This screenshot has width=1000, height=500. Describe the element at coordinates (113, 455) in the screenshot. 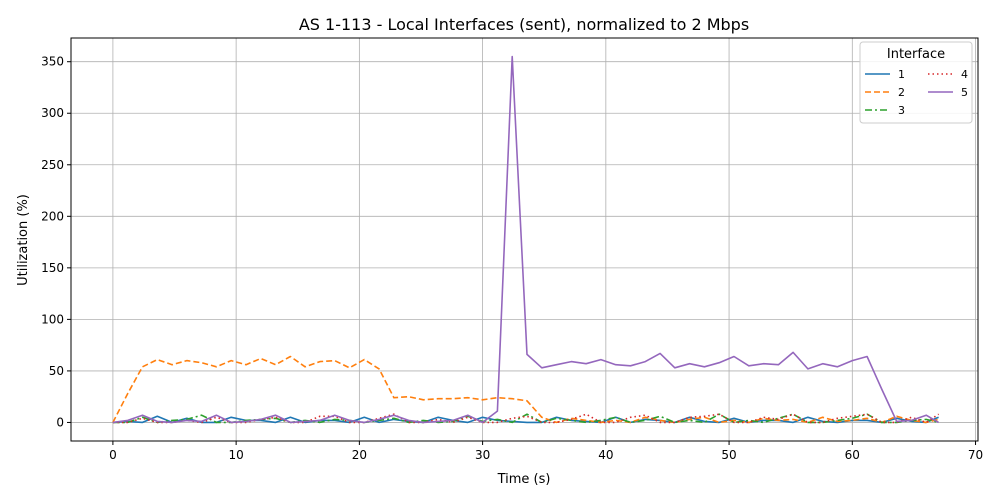

I see `x-tick-label: 0` at that location.